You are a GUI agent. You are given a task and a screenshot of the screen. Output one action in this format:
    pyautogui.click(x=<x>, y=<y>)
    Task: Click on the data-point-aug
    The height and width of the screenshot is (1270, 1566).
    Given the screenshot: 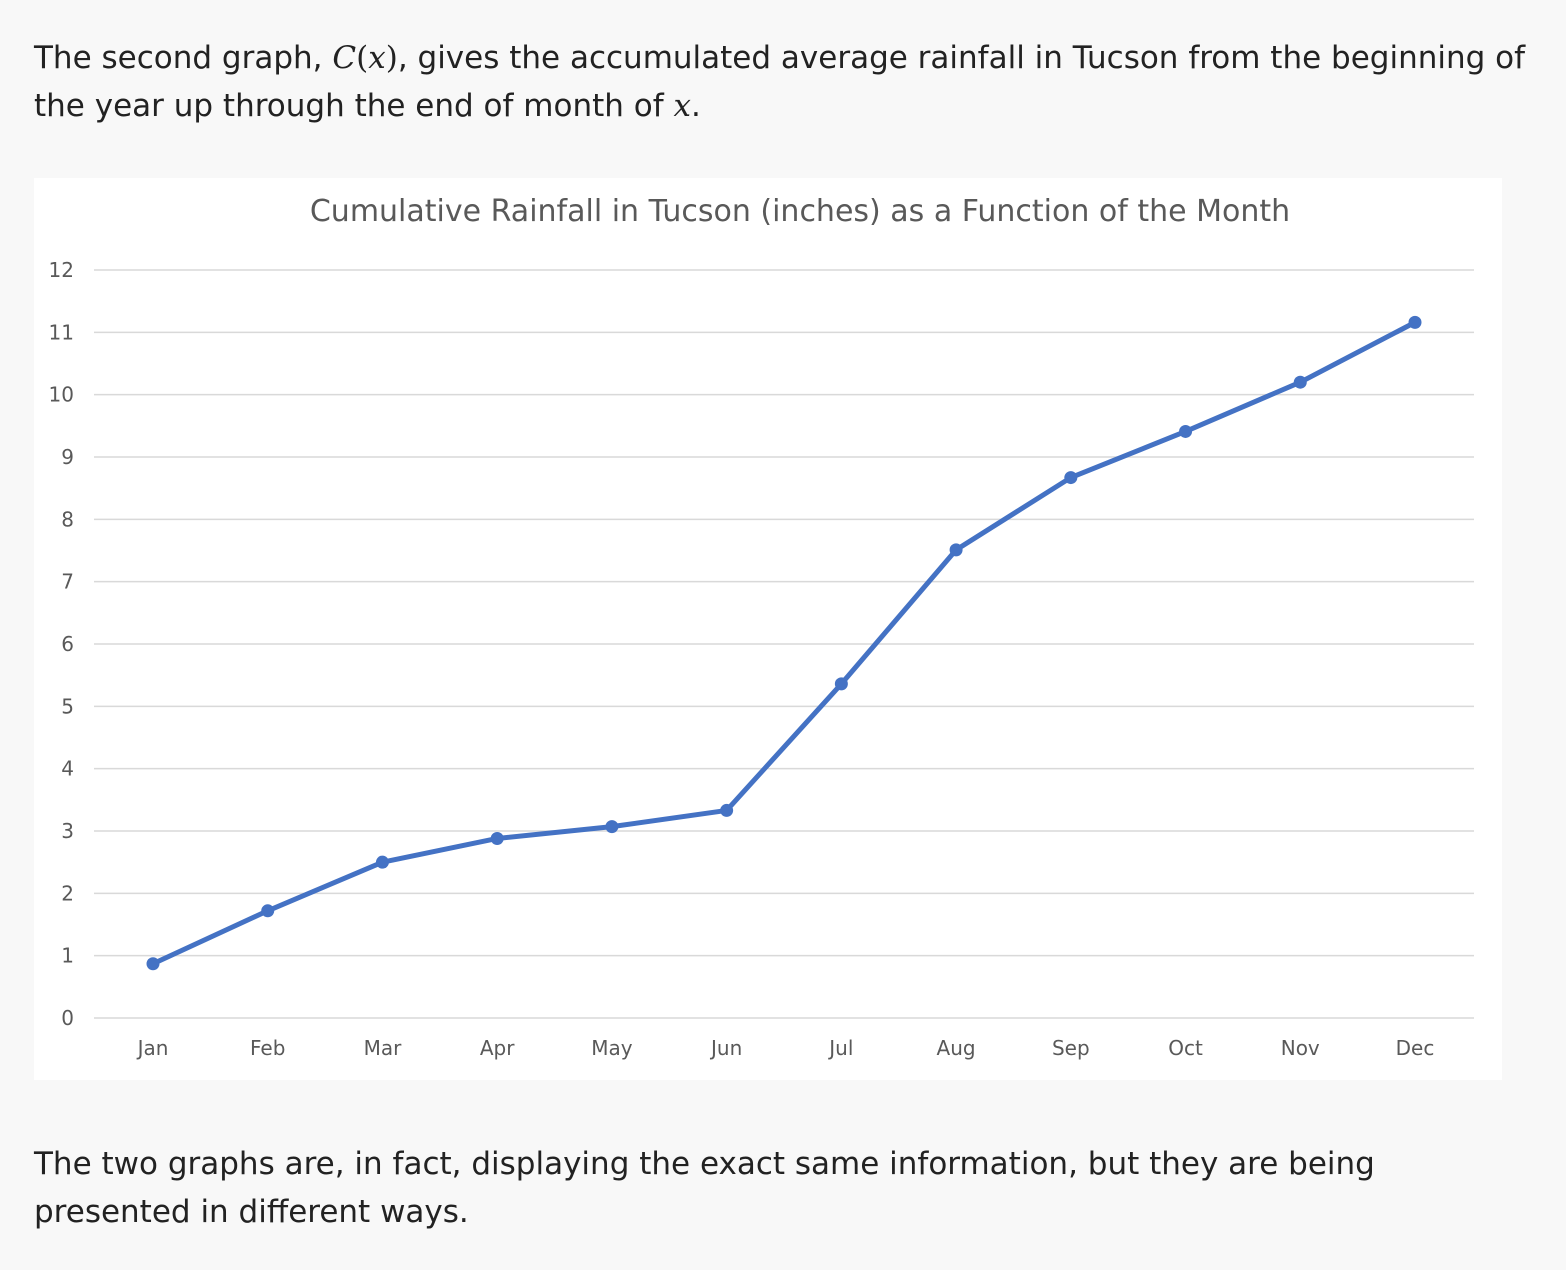 What is the action you would take?
    pyautogui.click(x=956, y=550)
    